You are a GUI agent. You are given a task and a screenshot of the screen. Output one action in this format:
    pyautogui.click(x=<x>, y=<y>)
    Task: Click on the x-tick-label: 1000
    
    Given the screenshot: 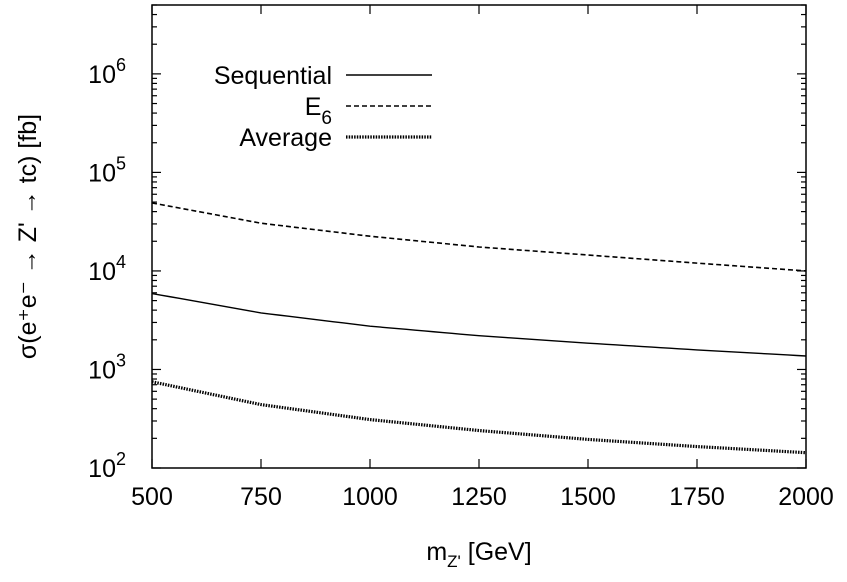 What is the action you would take?
    pyautogui.click(x=370, y=497)
    